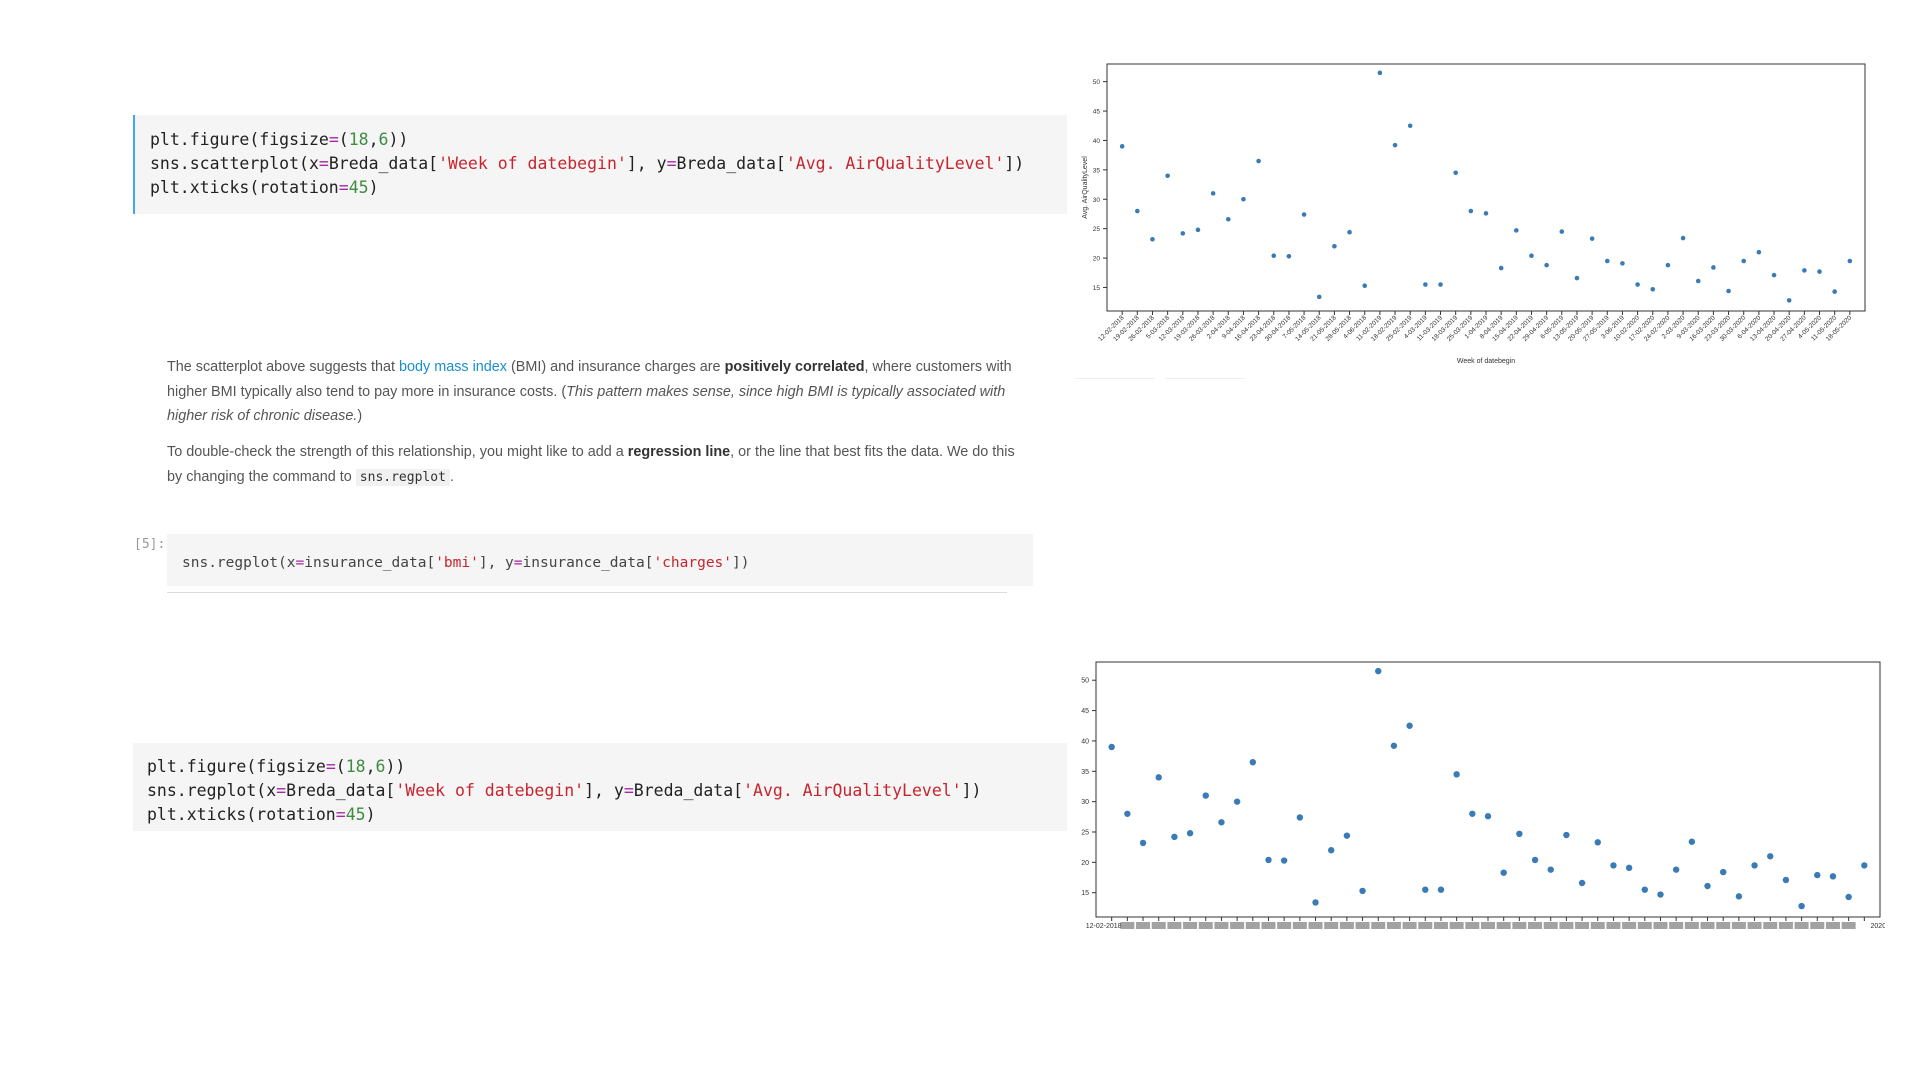 This screenshot has height=1080, width=1920. What do you see at coordinates (330, 766) in the screenshot?
I see `code-token: =` at bounding box center [330, 766].